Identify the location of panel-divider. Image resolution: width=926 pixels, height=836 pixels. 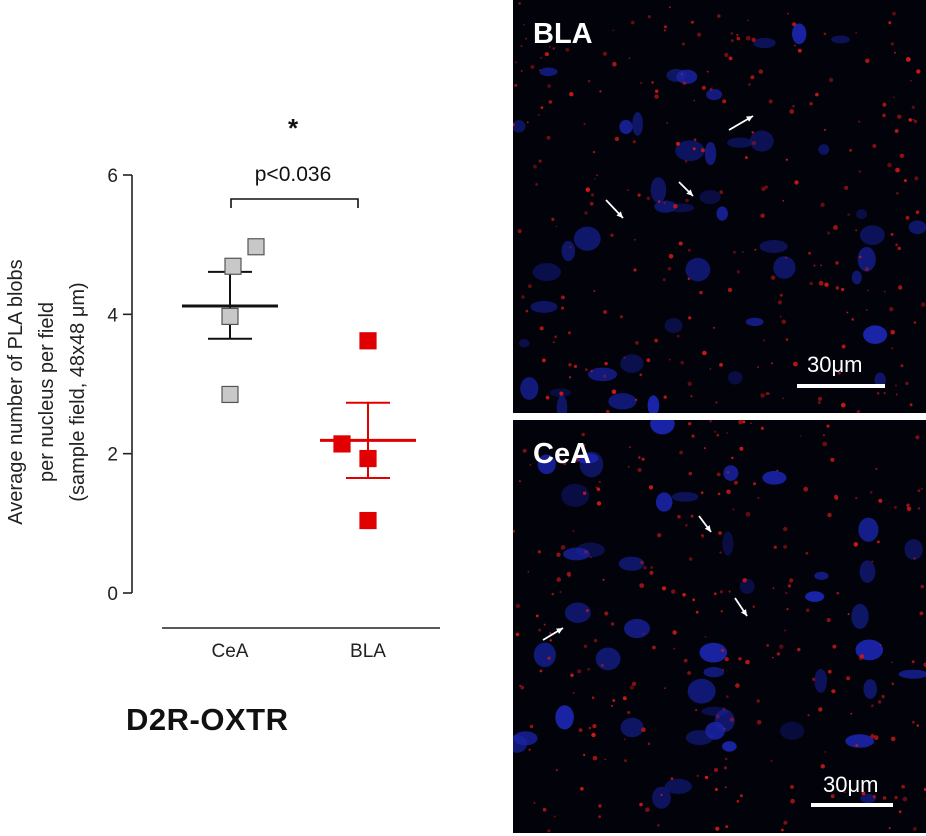
(719, 416).